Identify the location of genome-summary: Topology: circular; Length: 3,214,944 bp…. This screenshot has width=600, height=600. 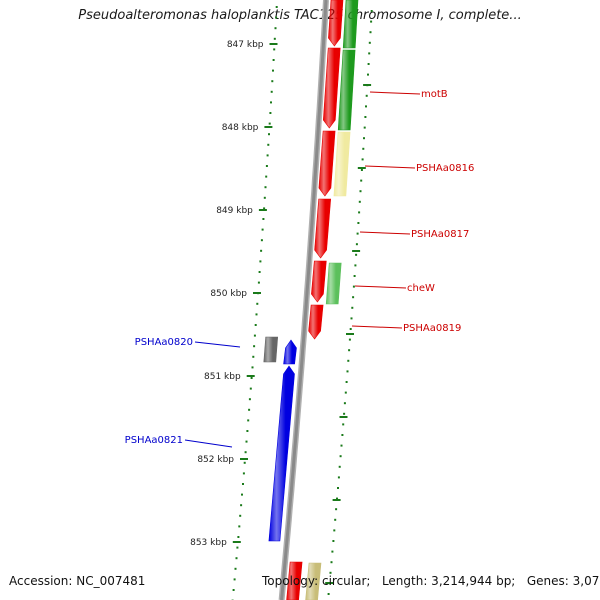
(431, 581).